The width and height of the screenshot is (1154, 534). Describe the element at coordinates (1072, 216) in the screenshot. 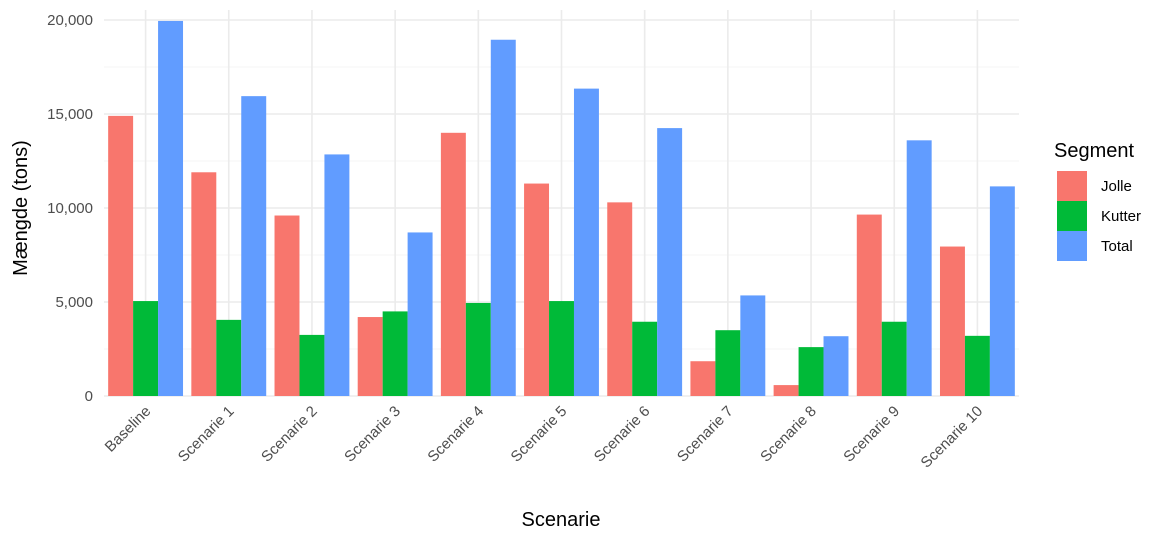

I see `legend-key-kutter` at that location.